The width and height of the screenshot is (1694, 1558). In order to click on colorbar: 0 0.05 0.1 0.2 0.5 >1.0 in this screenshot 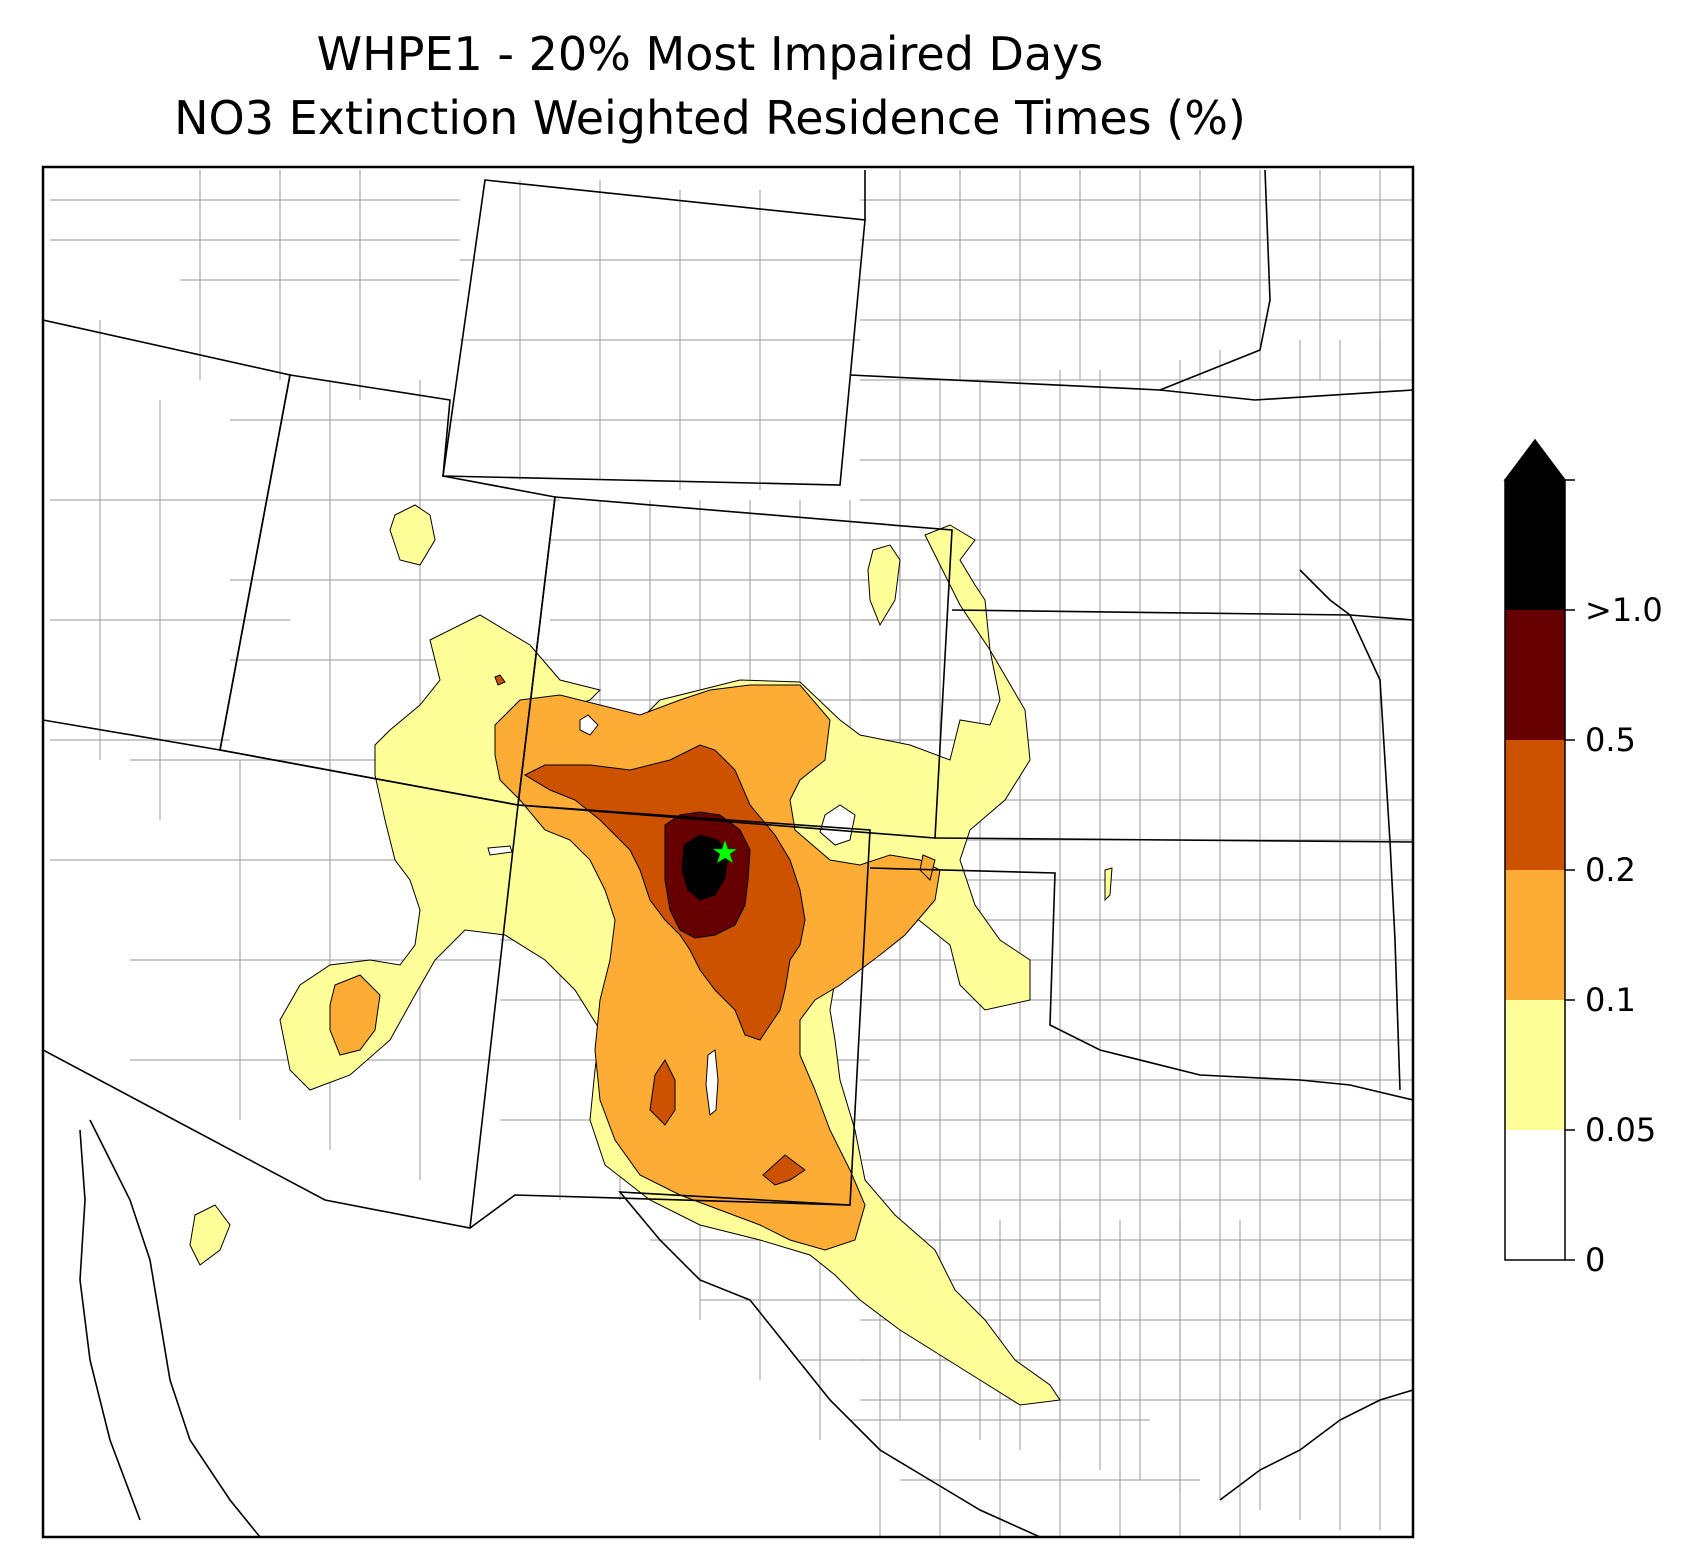, I will do `click(1583, 858)`.